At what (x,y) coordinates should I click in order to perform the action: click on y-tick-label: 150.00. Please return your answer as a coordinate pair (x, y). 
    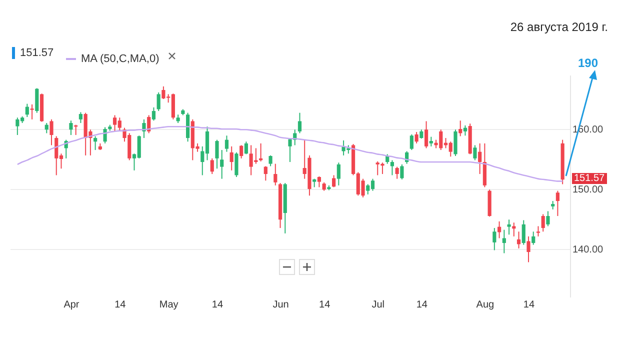
    Looking at the image, I should click on (588, 190).